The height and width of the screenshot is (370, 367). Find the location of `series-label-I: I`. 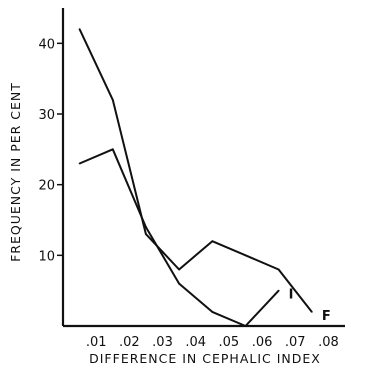

series-label-I: I is located at coordinates (291, 295).